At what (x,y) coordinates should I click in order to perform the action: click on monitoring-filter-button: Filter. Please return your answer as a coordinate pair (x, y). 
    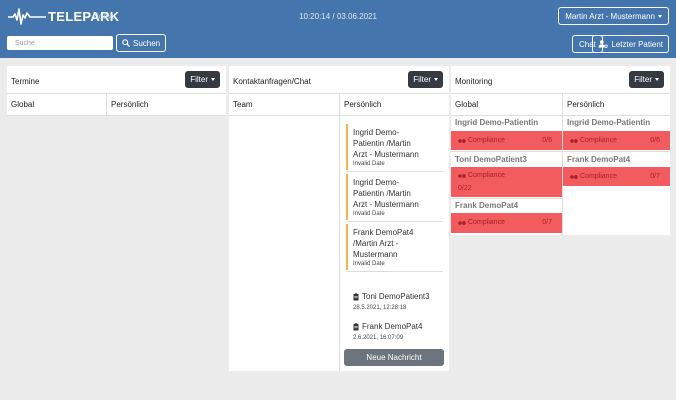
    Looking at the image, I should click on (646, 79).